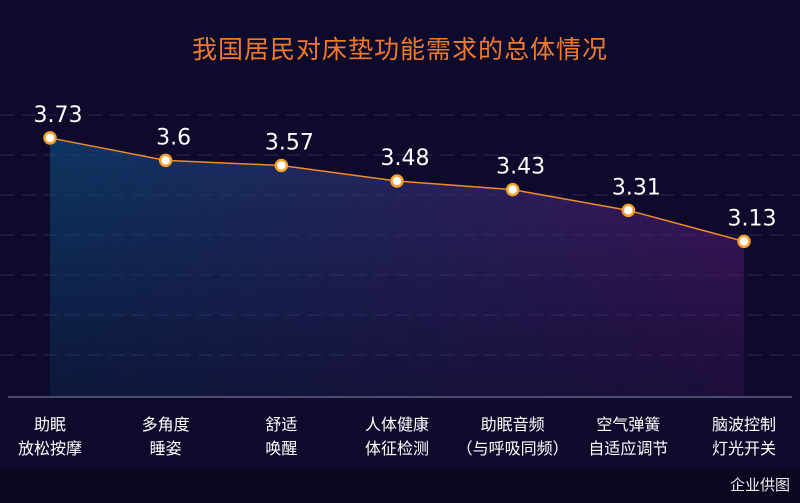  What do you see at coordinates (744, 424) in the screenshot?
I see `x-tick-label: 脑波控制` at bounding box center [744, 424].